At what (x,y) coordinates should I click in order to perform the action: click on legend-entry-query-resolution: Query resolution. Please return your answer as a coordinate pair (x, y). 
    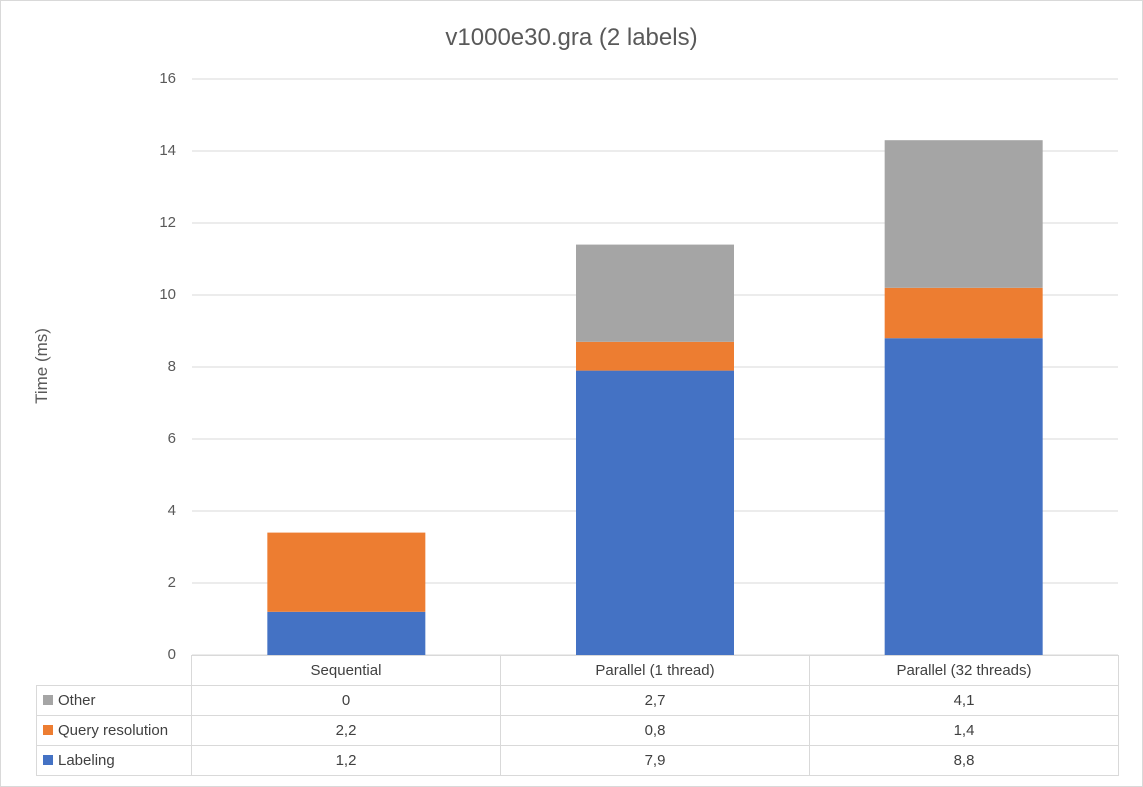
    Looking at the image, I should click on (114, 730).